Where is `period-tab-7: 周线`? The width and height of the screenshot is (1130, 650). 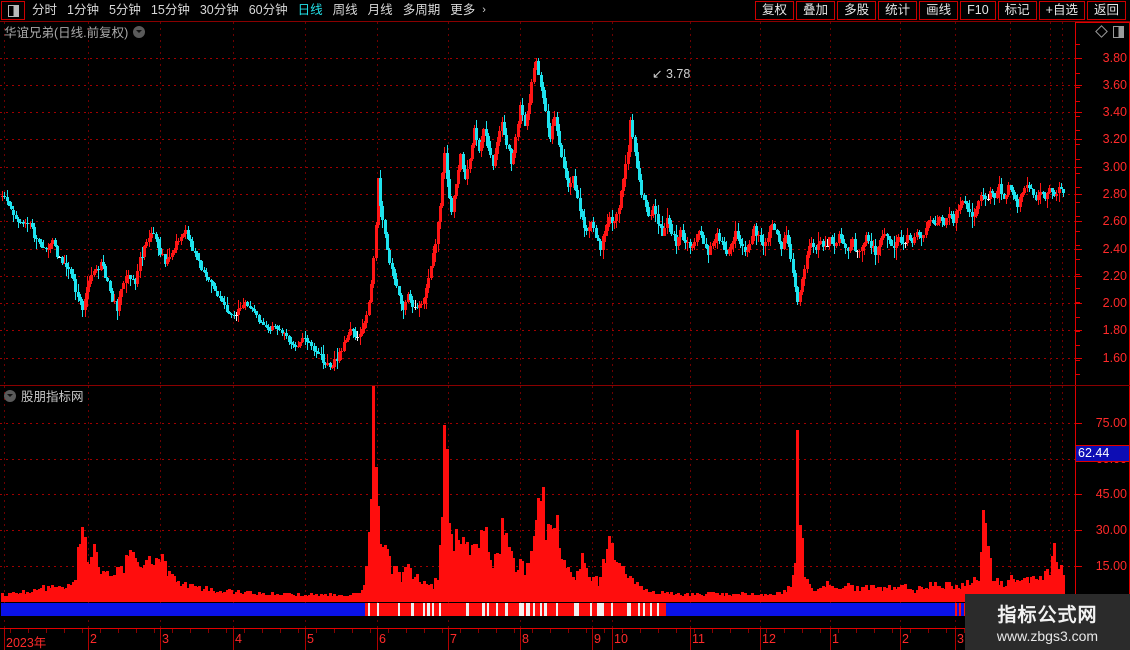 period-tab-7: 周线 is located at coordinates (345, 10).